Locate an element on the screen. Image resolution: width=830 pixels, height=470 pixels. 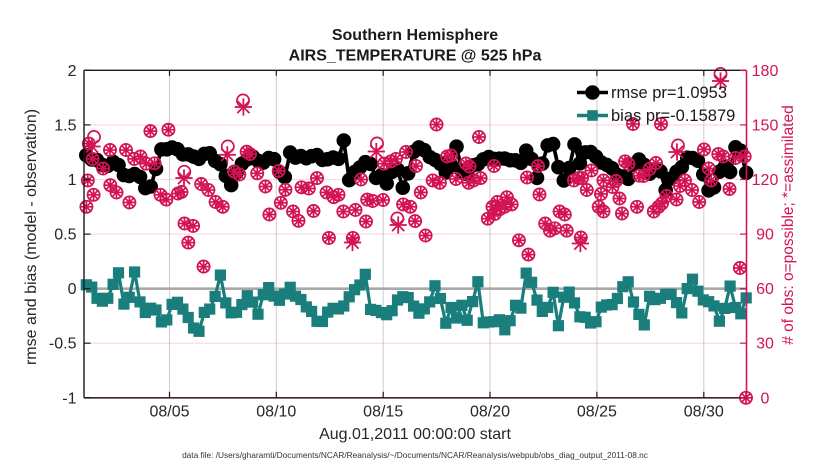
svg-text: 08/20 is located at coordinates (490, 412).